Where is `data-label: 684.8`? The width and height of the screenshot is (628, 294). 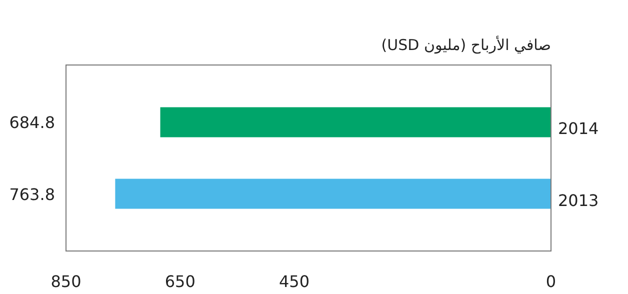
data-label: 684.8 is located at coordinates (32, 122).